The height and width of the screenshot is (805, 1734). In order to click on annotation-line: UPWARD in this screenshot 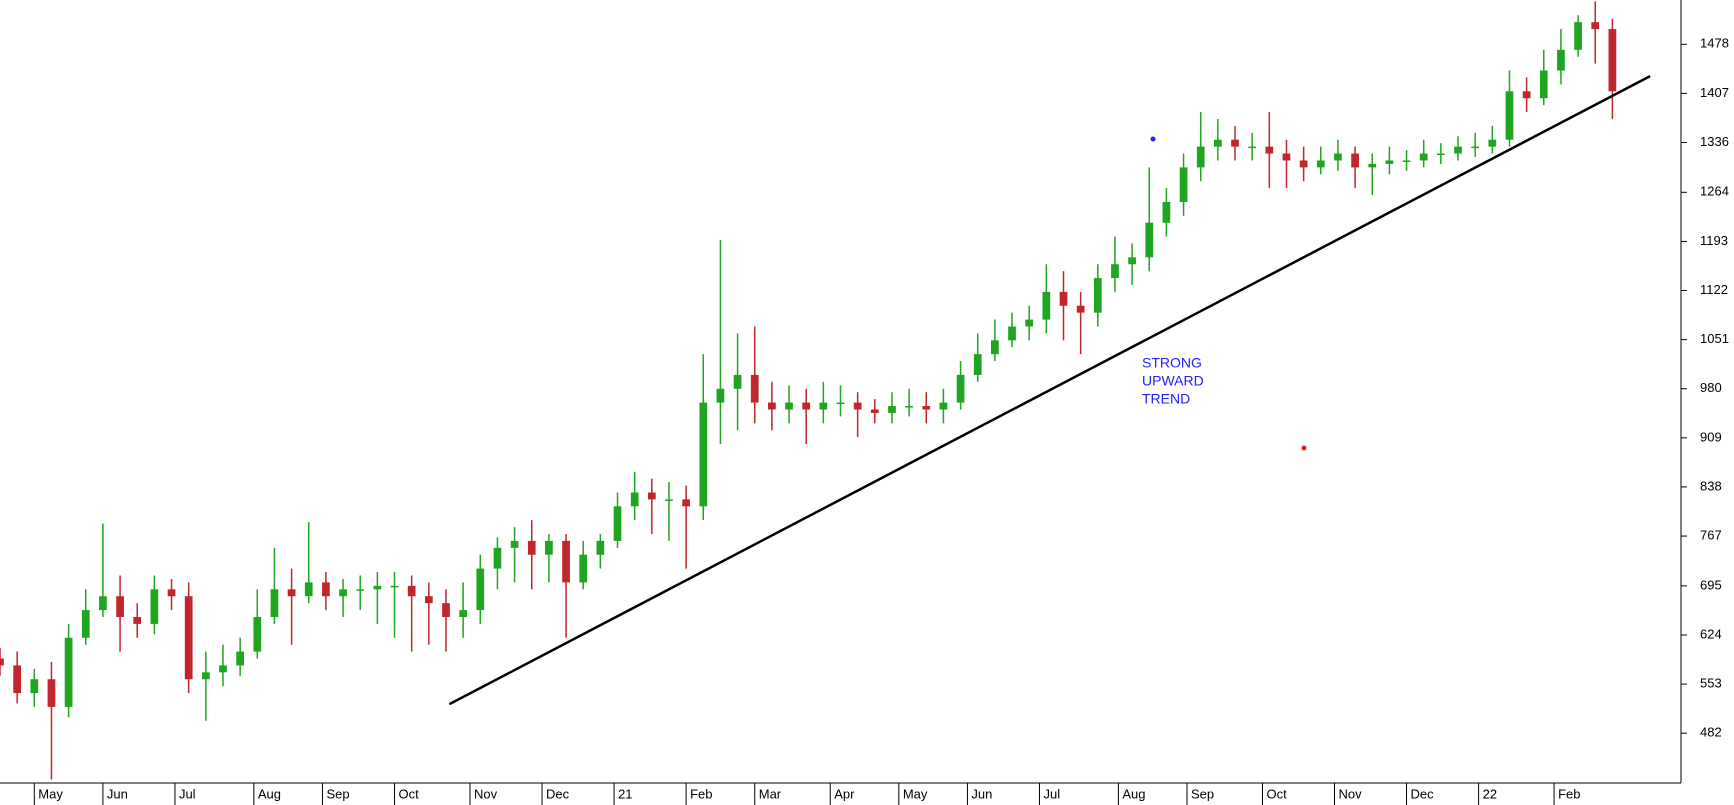, I will do `click(1173, 381)`.